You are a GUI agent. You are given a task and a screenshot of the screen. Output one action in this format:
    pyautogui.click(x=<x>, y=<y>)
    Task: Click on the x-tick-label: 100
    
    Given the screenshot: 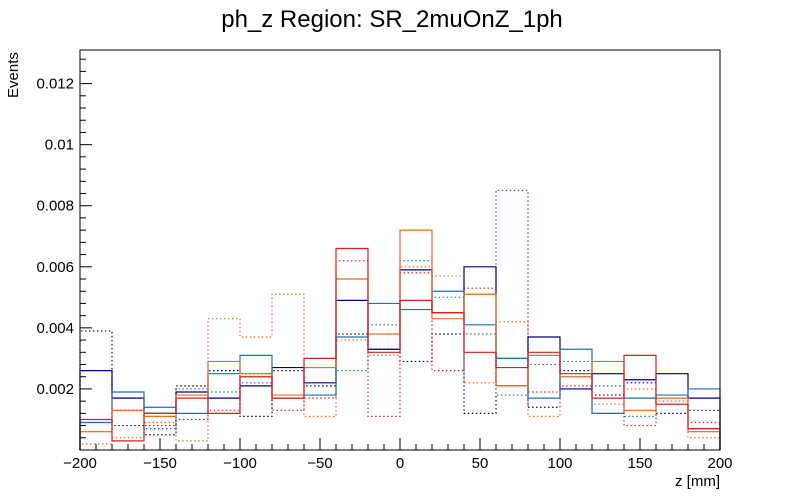 What is the action you would take?
    pyautogui.click(x=559, y=463)
    